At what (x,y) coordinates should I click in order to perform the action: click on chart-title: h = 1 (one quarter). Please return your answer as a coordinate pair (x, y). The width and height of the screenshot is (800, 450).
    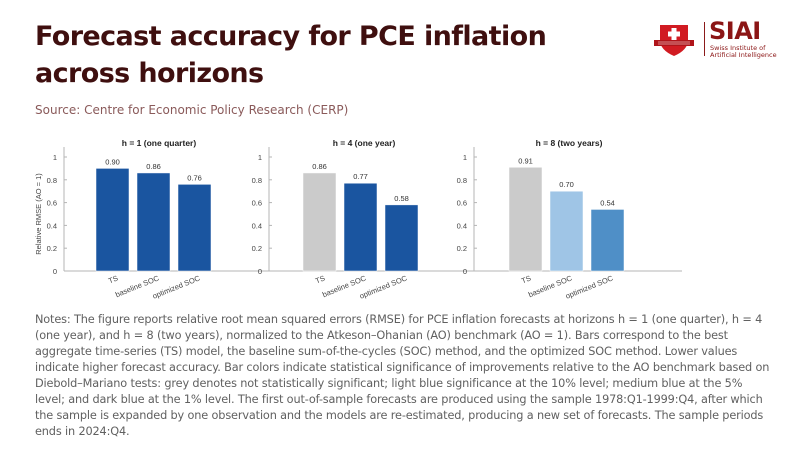
    Looking at the image, I should click on (159, 143).